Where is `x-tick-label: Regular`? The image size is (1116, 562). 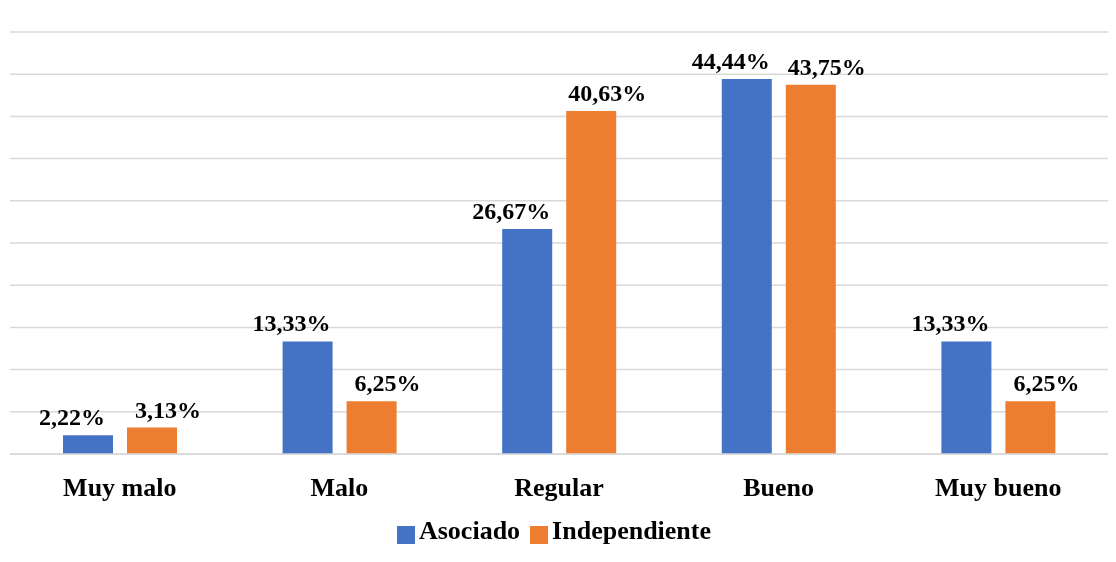
x-tick-label: Regular is located at coordinates (559, 488).